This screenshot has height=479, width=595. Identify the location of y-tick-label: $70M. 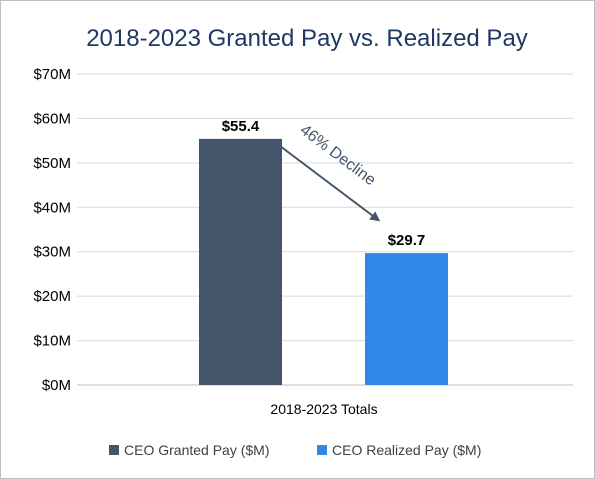
(52, 74).